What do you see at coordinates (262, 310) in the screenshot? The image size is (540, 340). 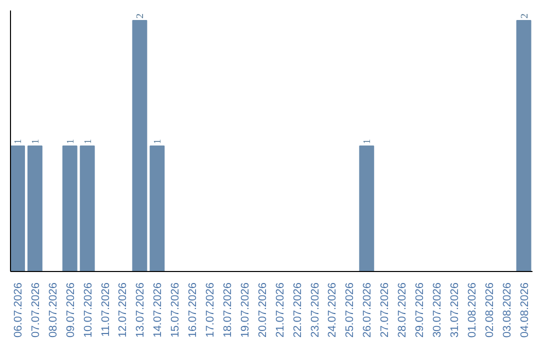 I see `x-tick-label: 20.07.2026` at bounding box center [262, 310].